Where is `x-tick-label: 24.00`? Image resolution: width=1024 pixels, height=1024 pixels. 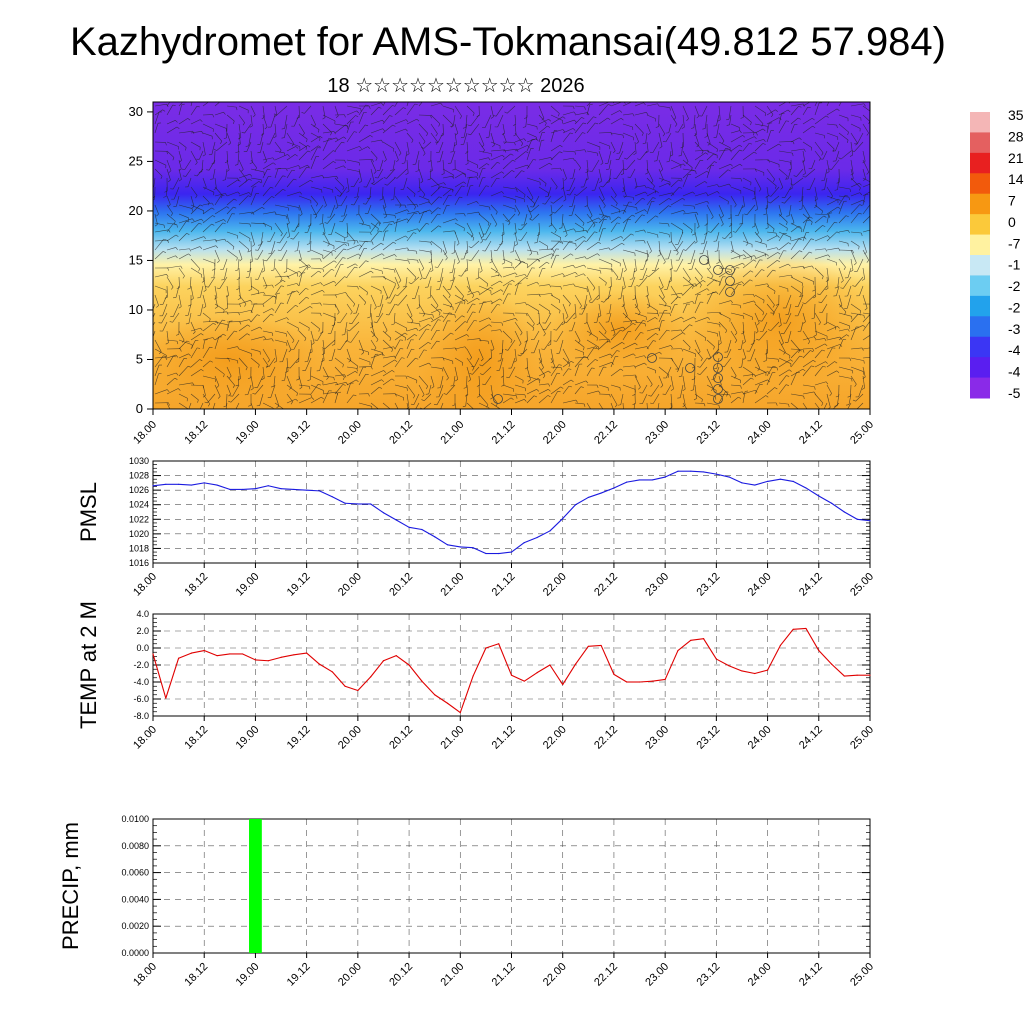 x-tick-label: 24.00 is located at coordinates (760, 738).